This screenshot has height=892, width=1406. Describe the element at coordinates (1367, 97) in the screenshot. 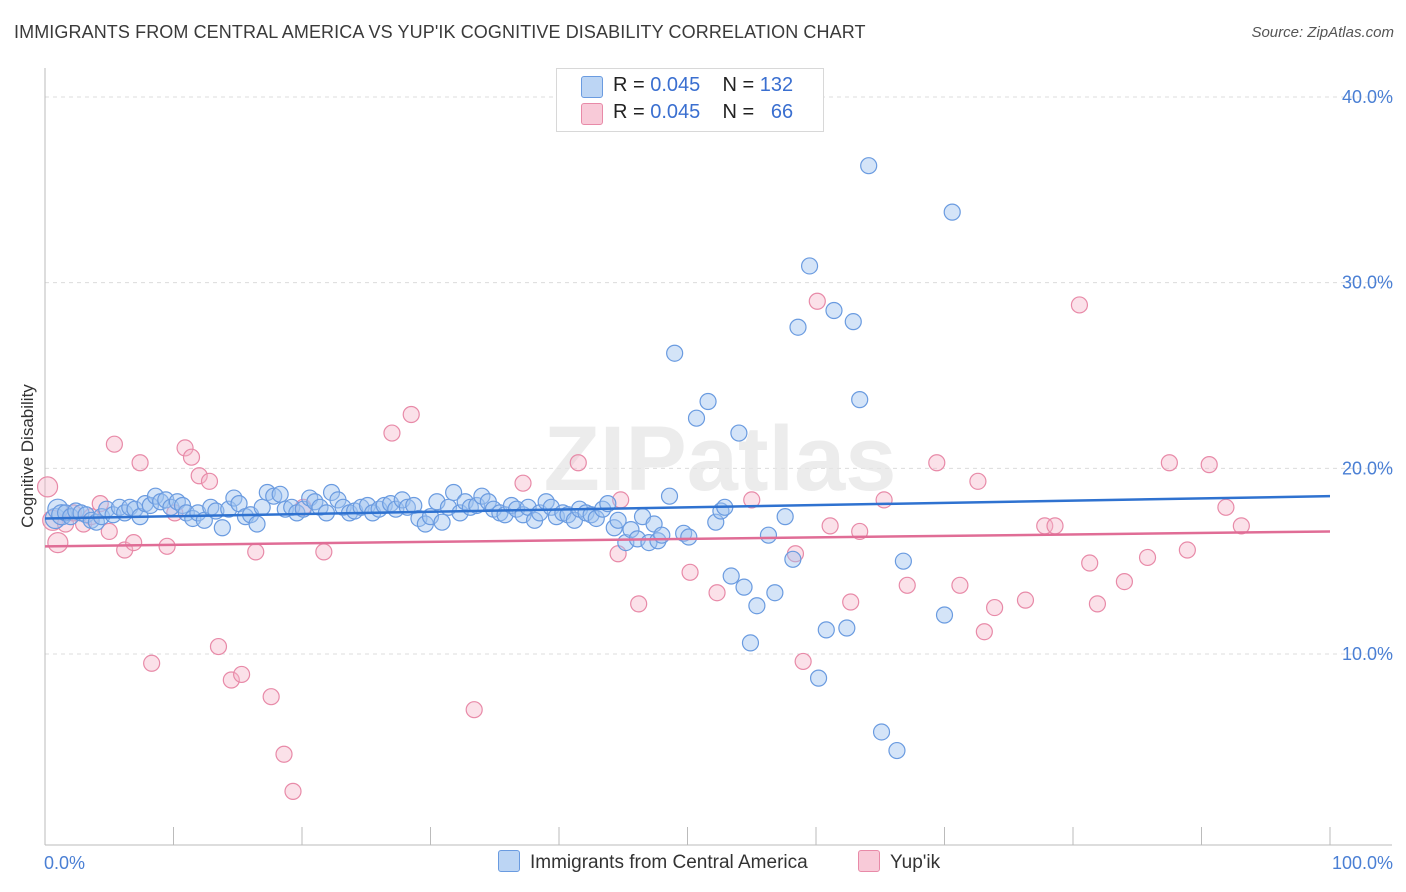

I see `y-tick-label: 40.0%` at that location.